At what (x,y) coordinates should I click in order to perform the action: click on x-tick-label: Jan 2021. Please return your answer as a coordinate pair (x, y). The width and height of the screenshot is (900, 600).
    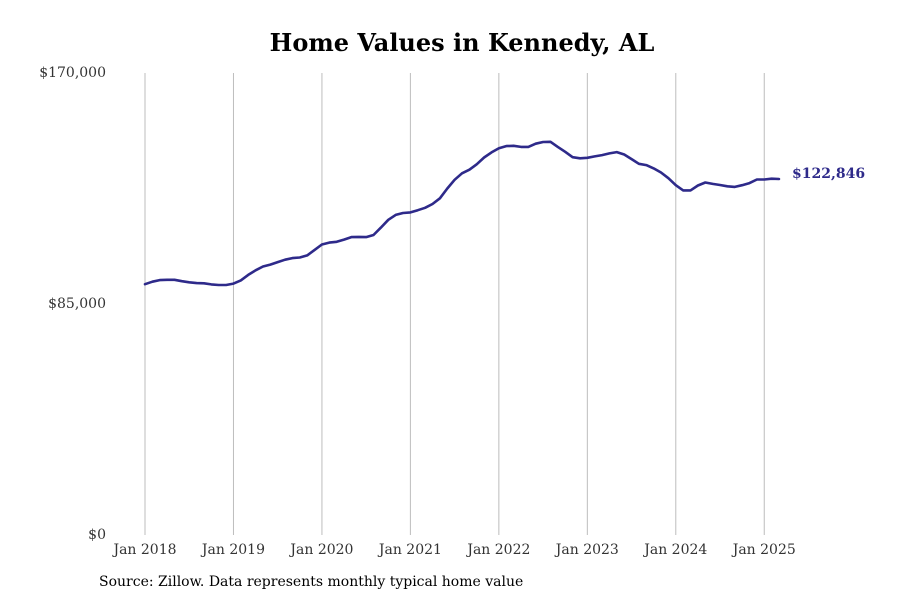
    Looking at the image, I should click on (409, 550).